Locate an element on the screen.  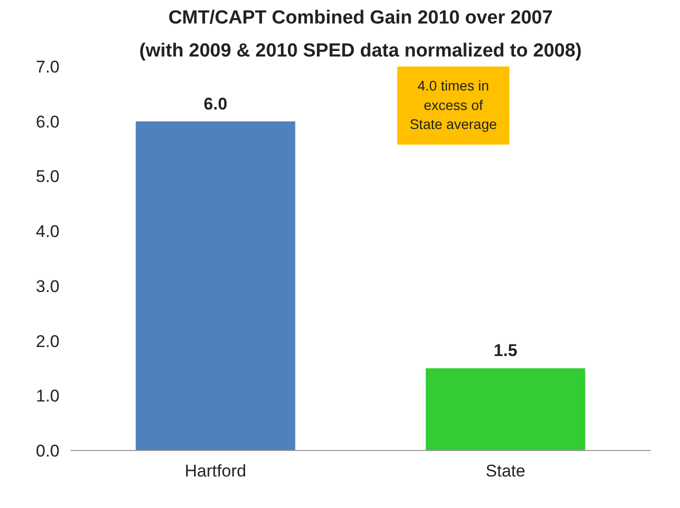
y-tick-label: 7.0 is located at coordinates (48, 67).